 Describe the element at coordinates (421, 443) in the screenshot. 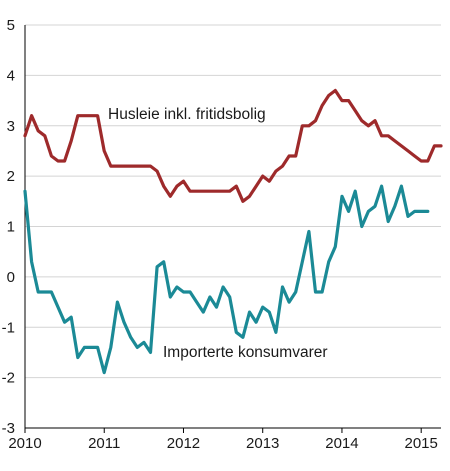

I see `x-tick-label: 2015` at that location.